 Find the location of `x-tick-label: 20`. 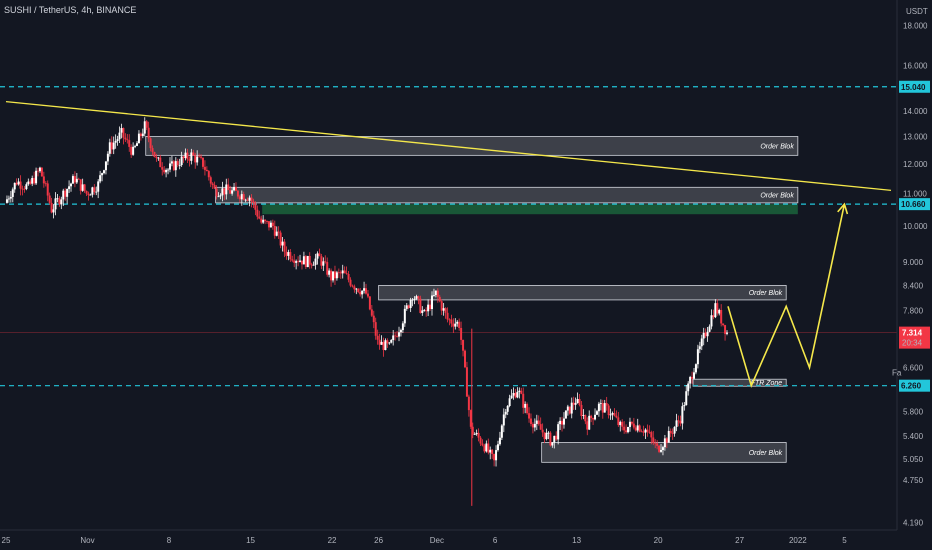

x-tick-label: 20 is located at coordinates (658, 540).